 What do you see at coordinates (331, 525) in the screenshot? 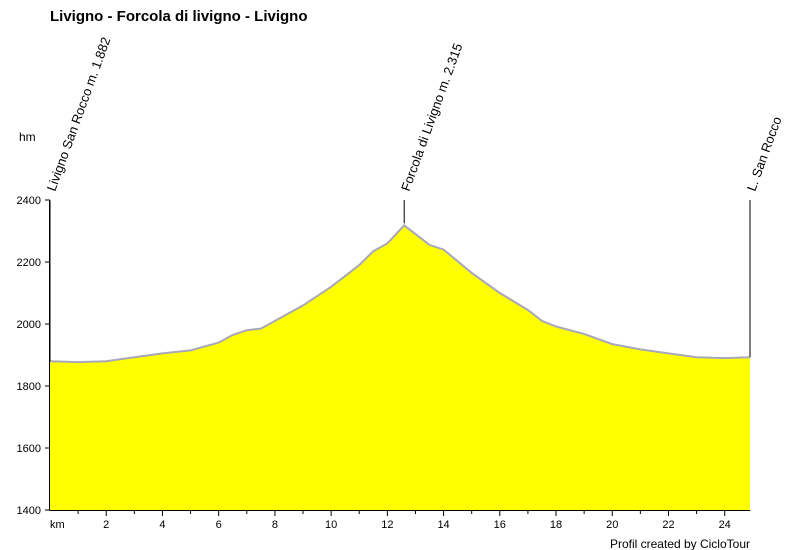
I see `x-tick-label: 10` at bounding box center [331, 525].